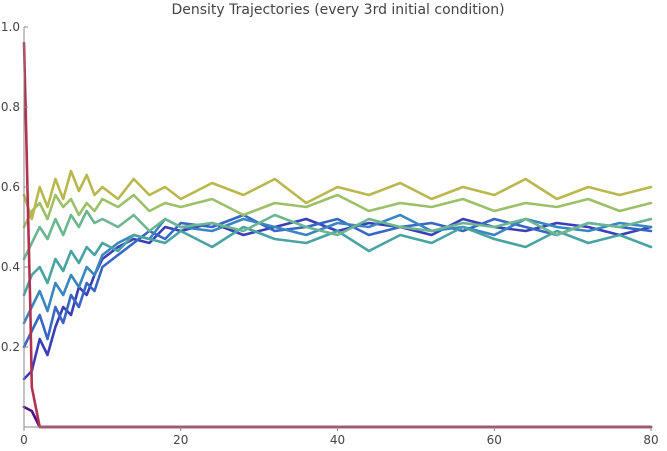 This screenshot has width=667, height=451. What do you see at coordinates (10, 347) in the screenshot?
I see `y-tick-label: 0.2` at bounding box center [10, 347].